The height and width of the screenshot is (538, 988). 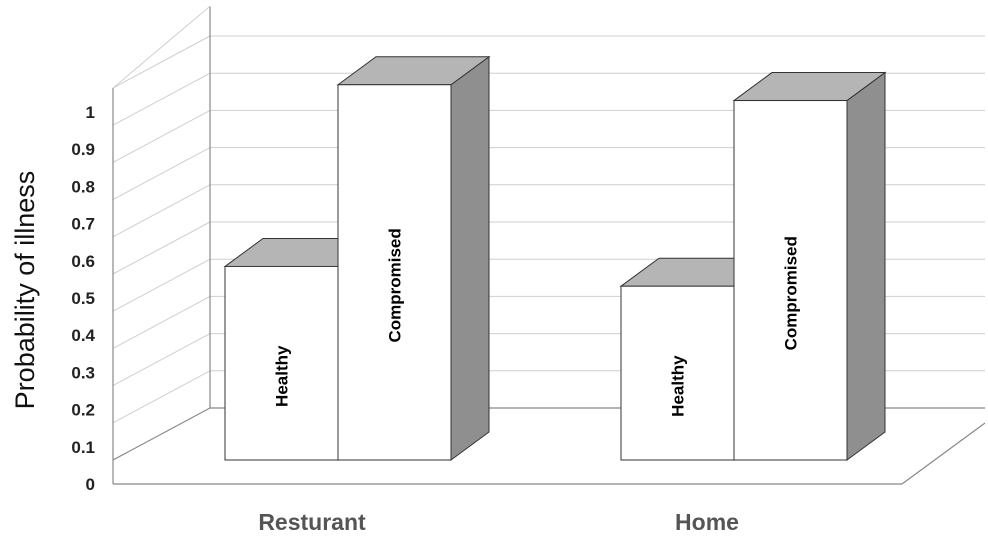 What do you see at coordinates (83, 335) in the screenshot?
I see `y-tick-label: 0.4` at bounding box center [83, 335].